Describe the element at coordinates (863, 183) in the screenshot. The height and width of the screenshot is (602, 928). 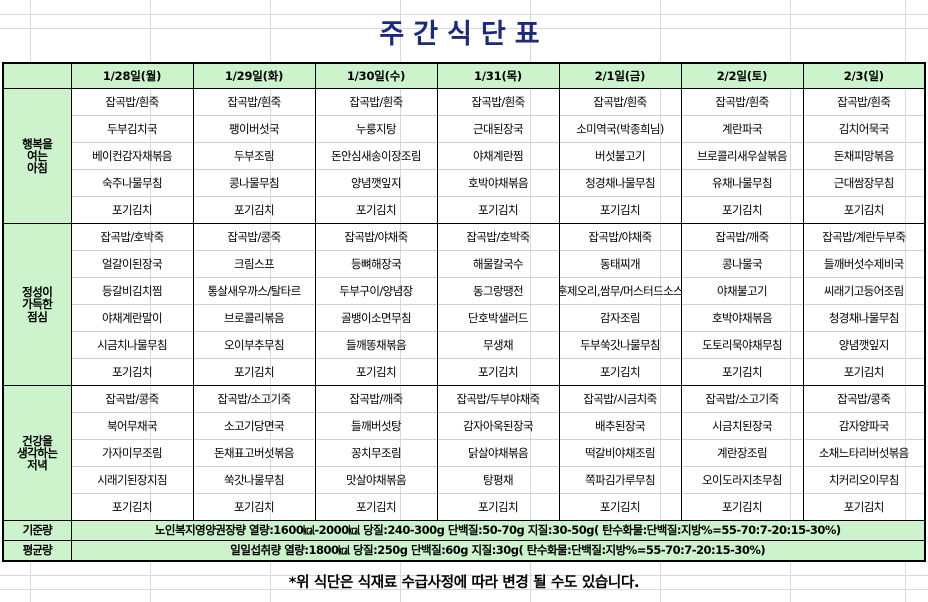
I see `dish-item: 근대쌈장무침` at that location.